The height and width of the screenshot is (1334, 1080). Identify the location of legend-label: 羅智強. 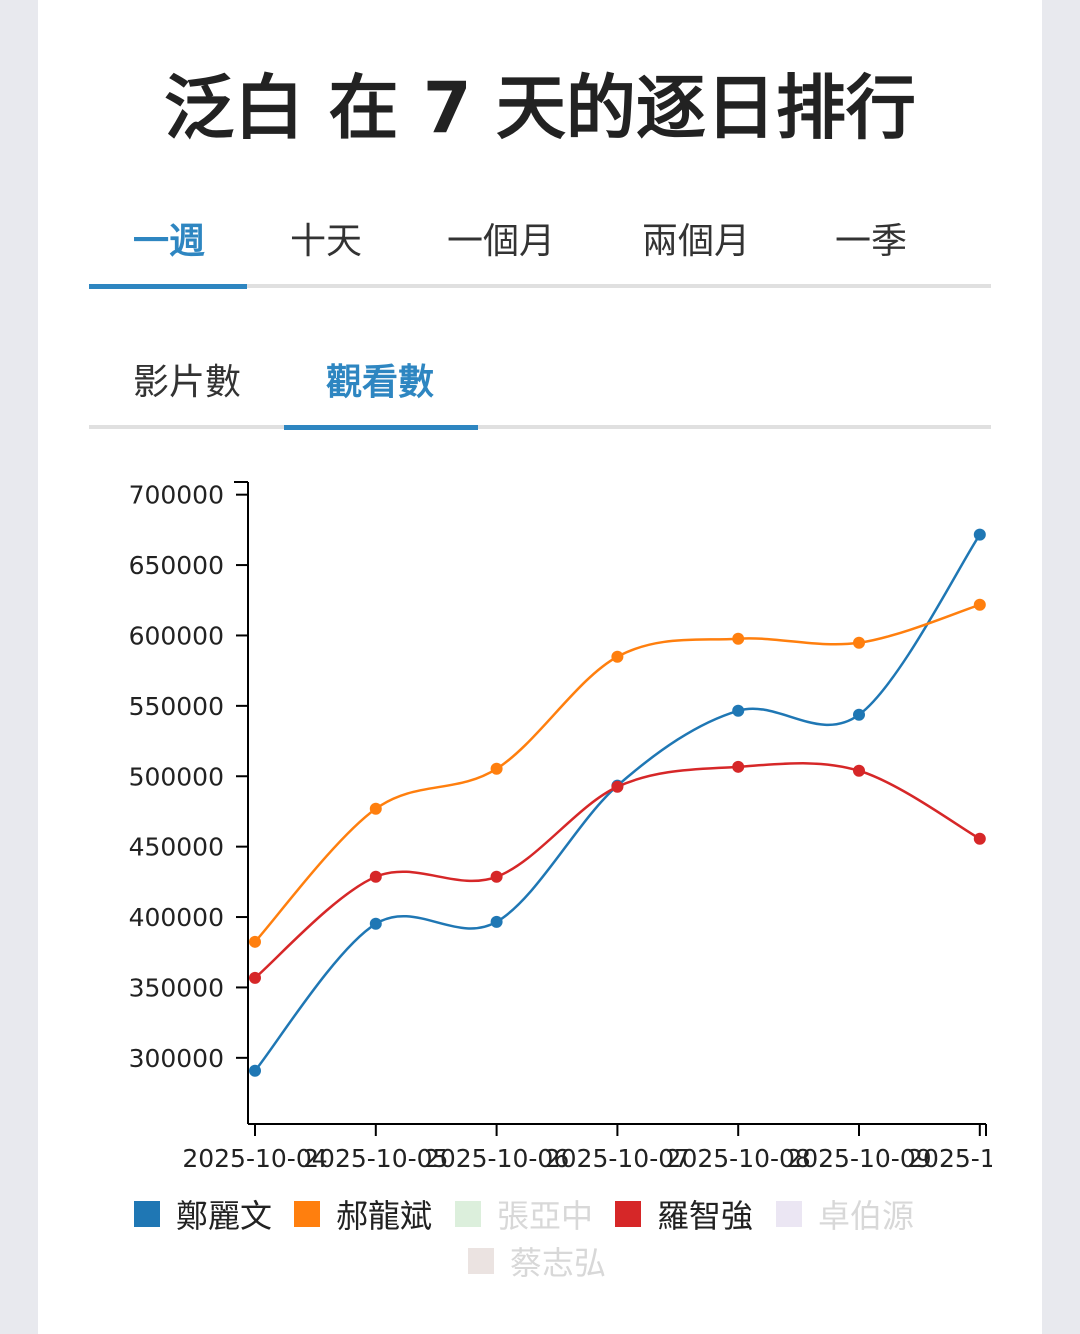
(705, 1216).